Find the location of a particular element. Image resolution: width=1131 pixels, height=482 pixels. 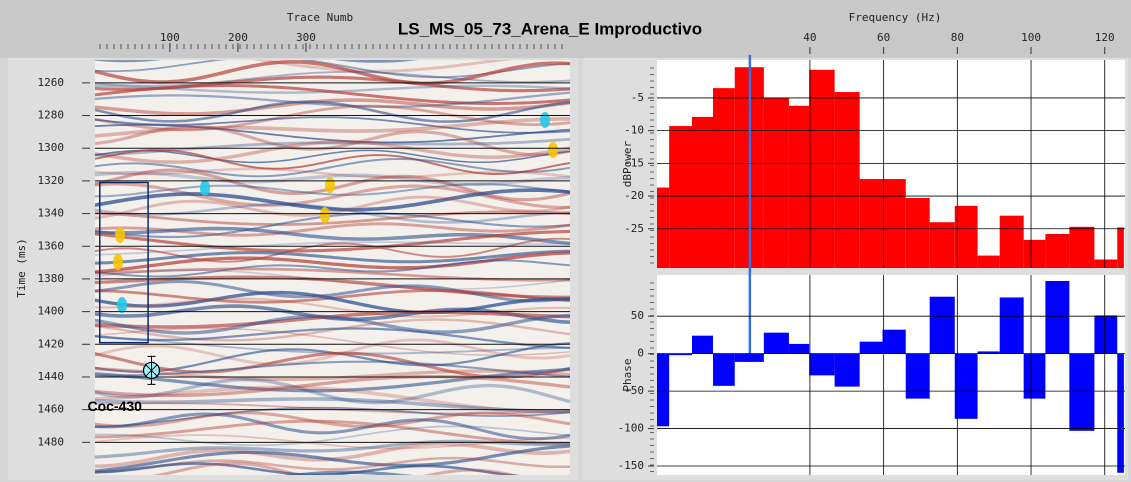

header-bar is located at coordinates (565, 29).